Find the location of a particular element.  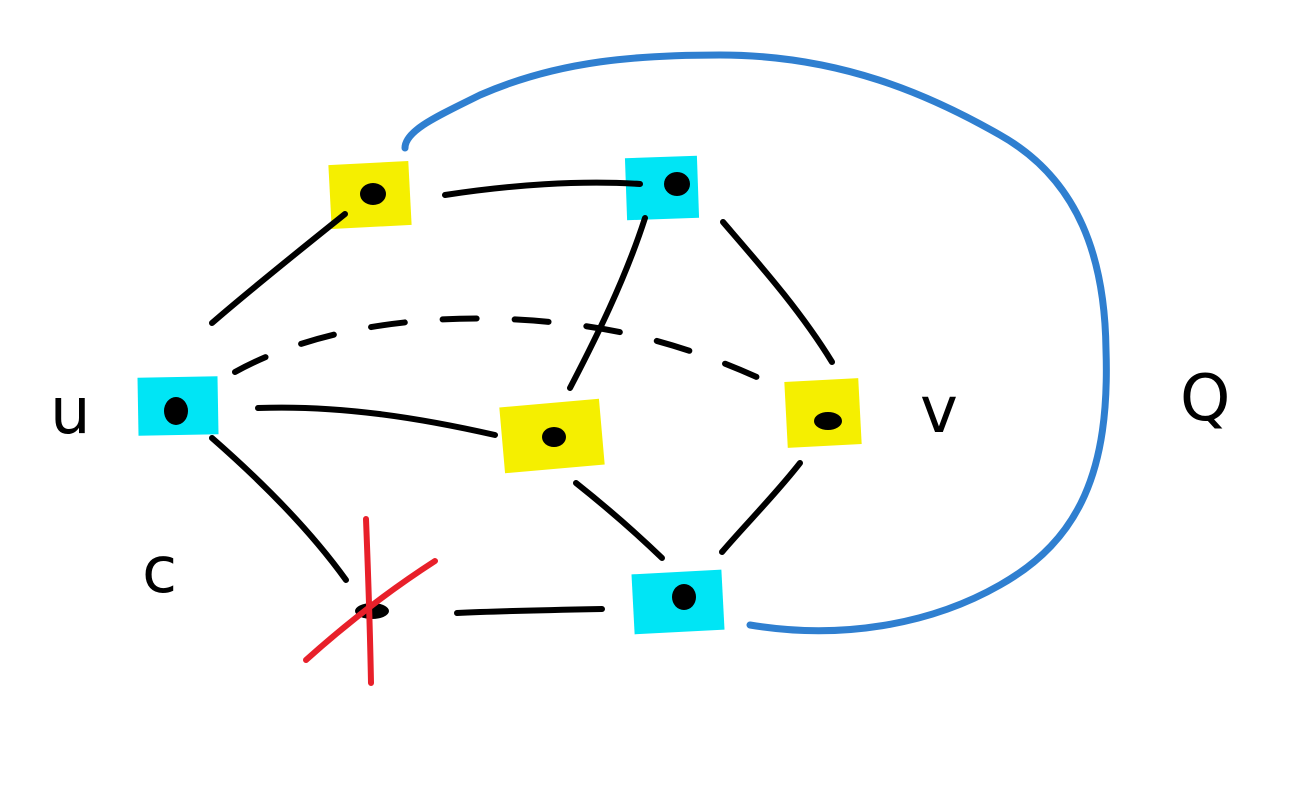

edge-topright-center is located at coordinates (607, 303).